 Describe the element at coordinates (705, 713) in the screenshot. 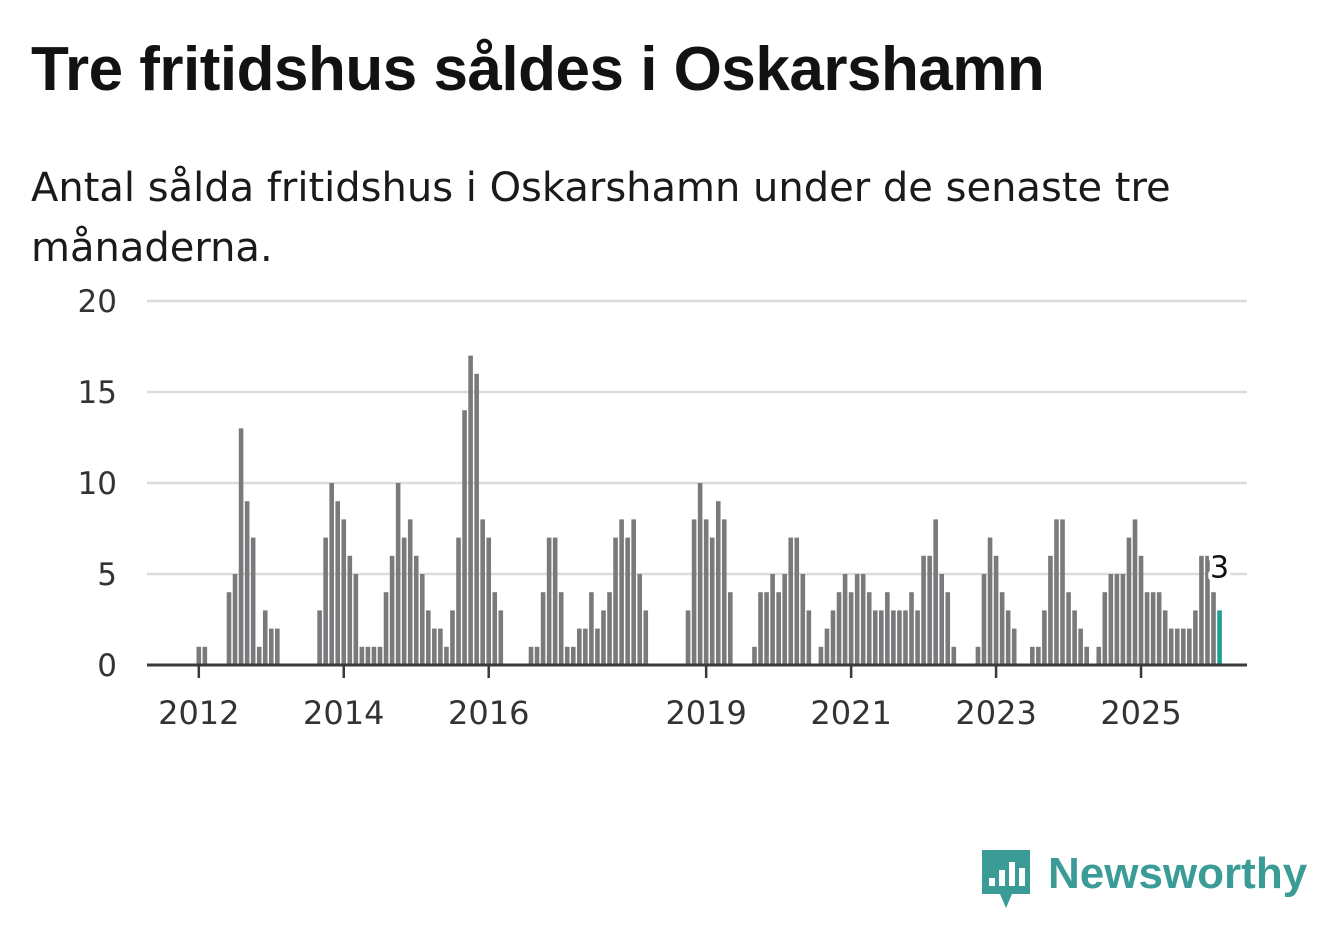

I see `x-tick-label: 2019` at that location.